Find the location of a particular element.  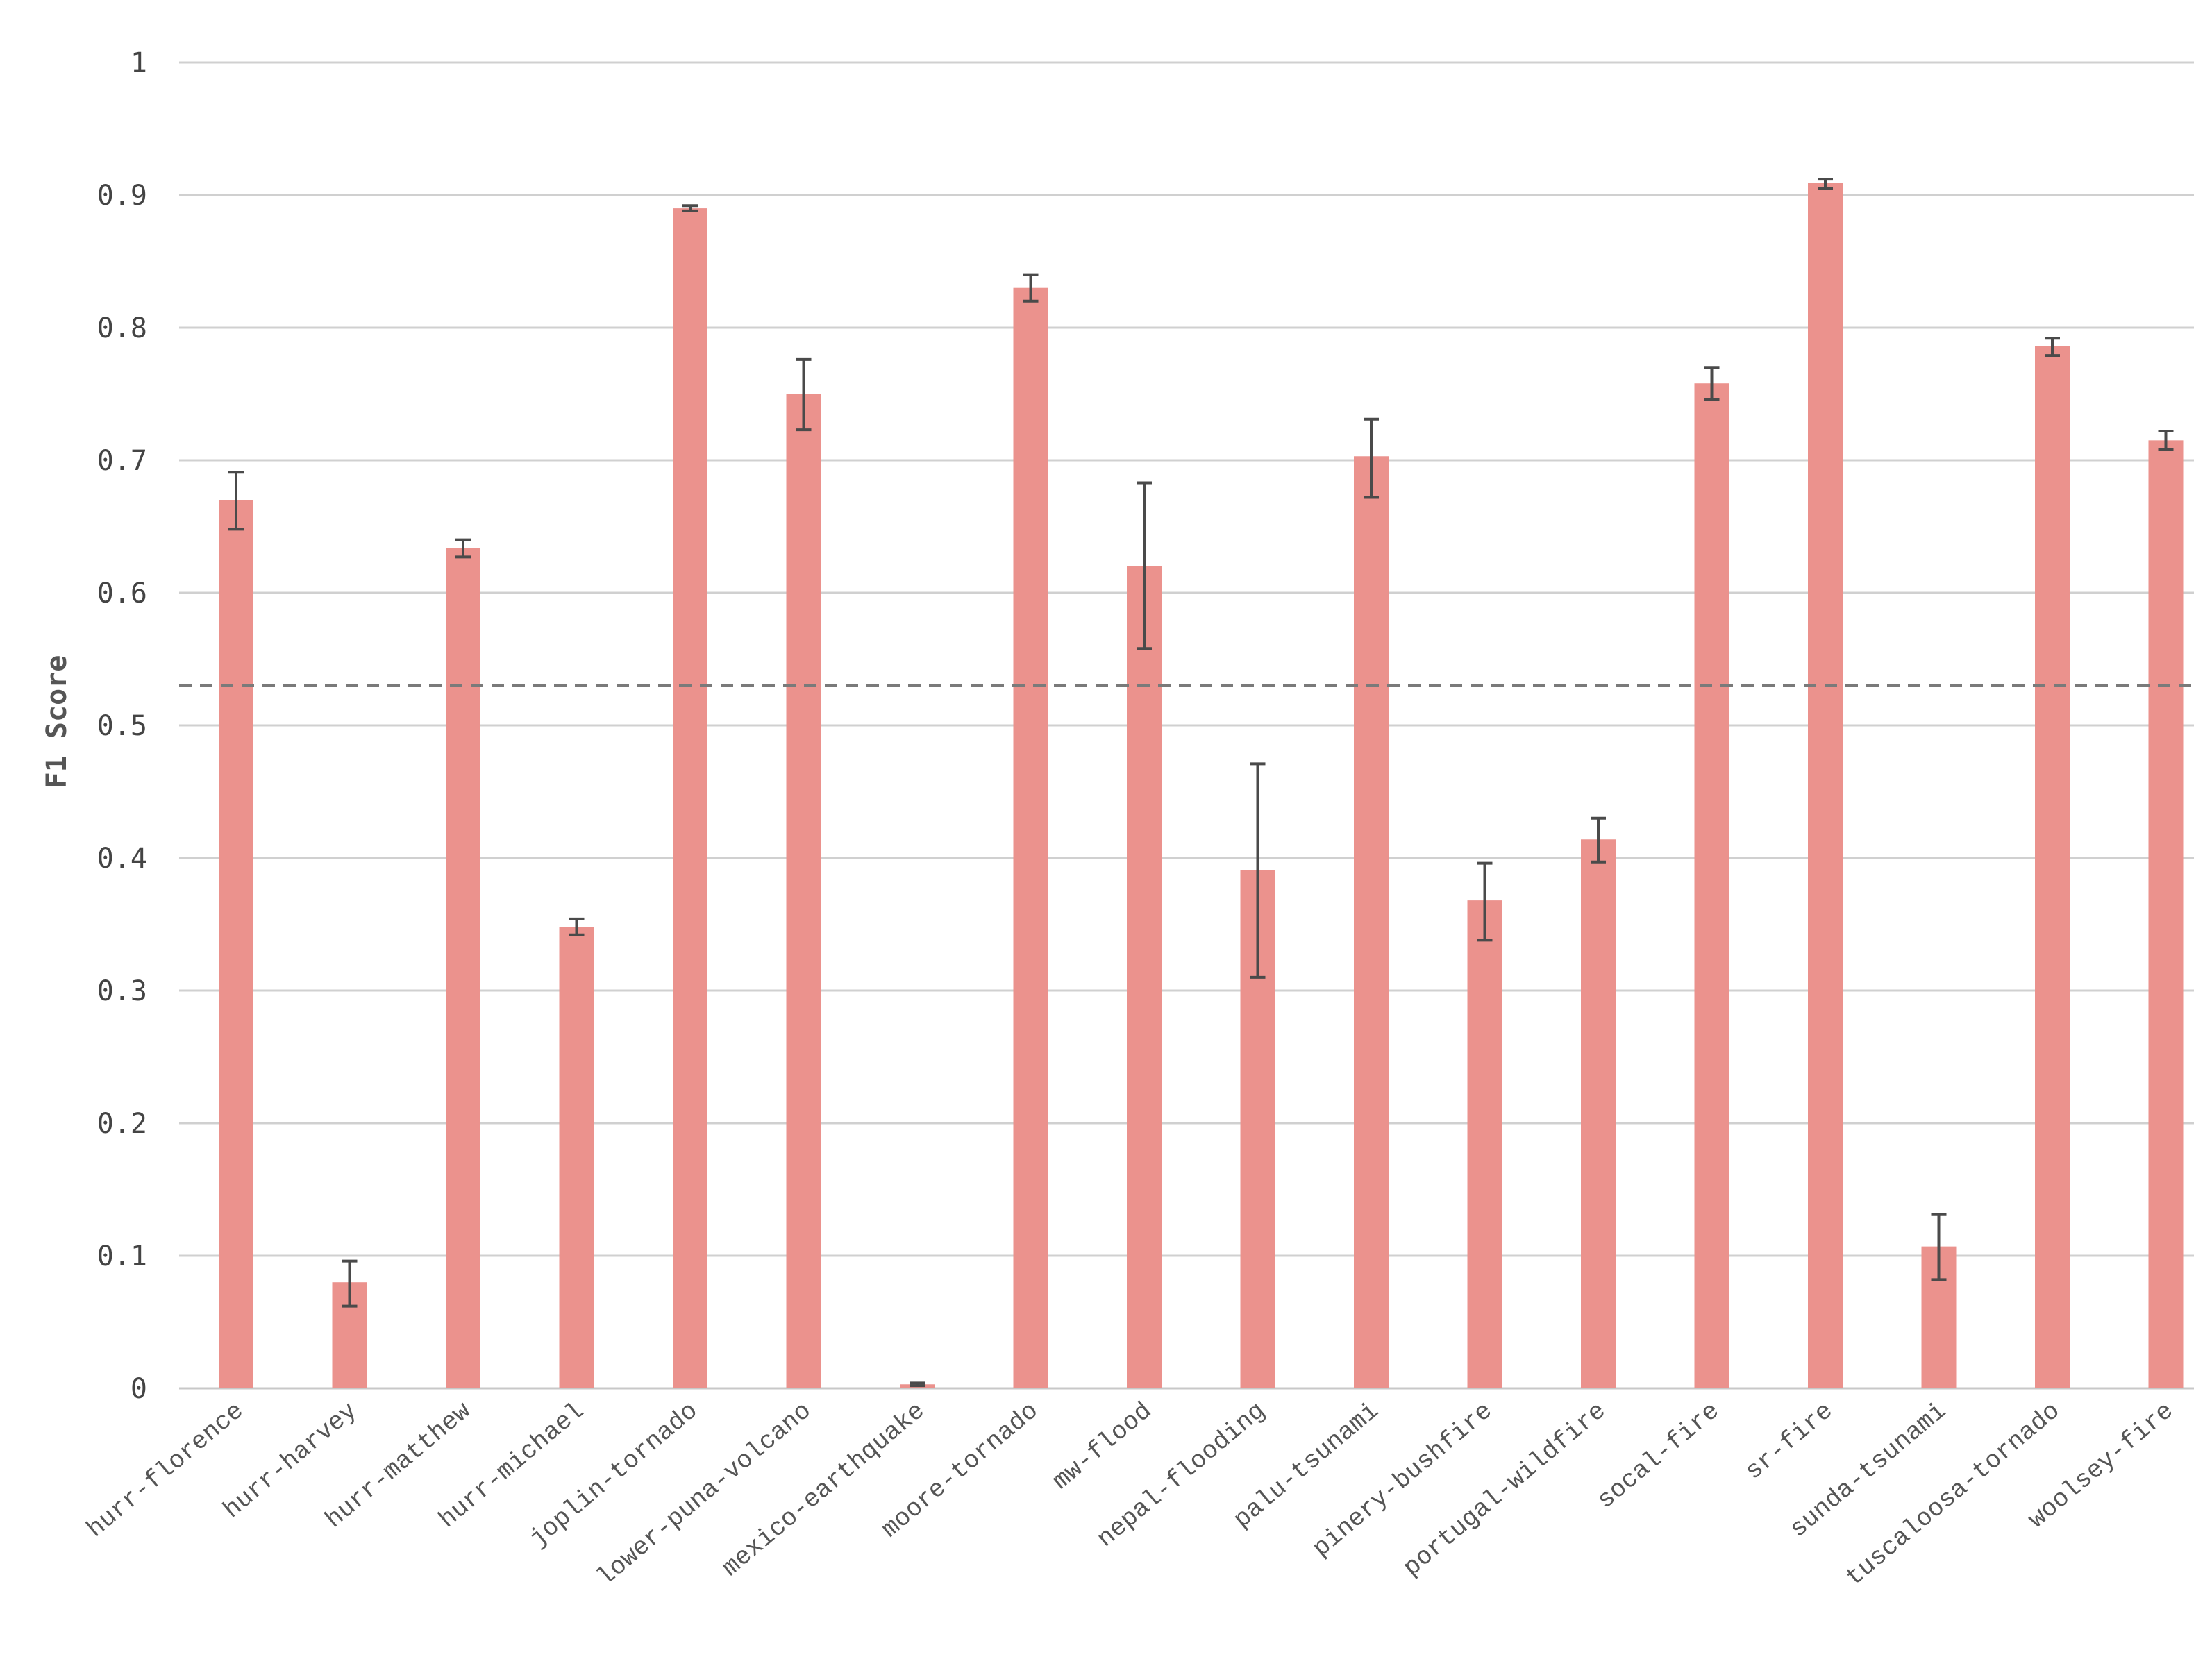

x-category-label: tuscaloosa-tornado is located at coordinates (1954, 1495).